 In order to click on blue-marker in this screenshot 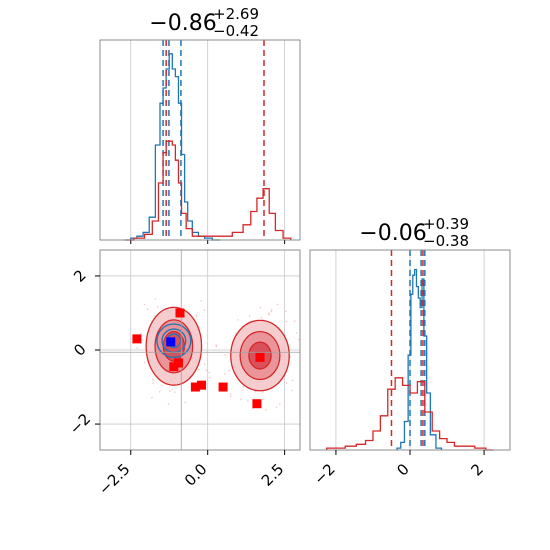, I will do `click(171, 342)`.